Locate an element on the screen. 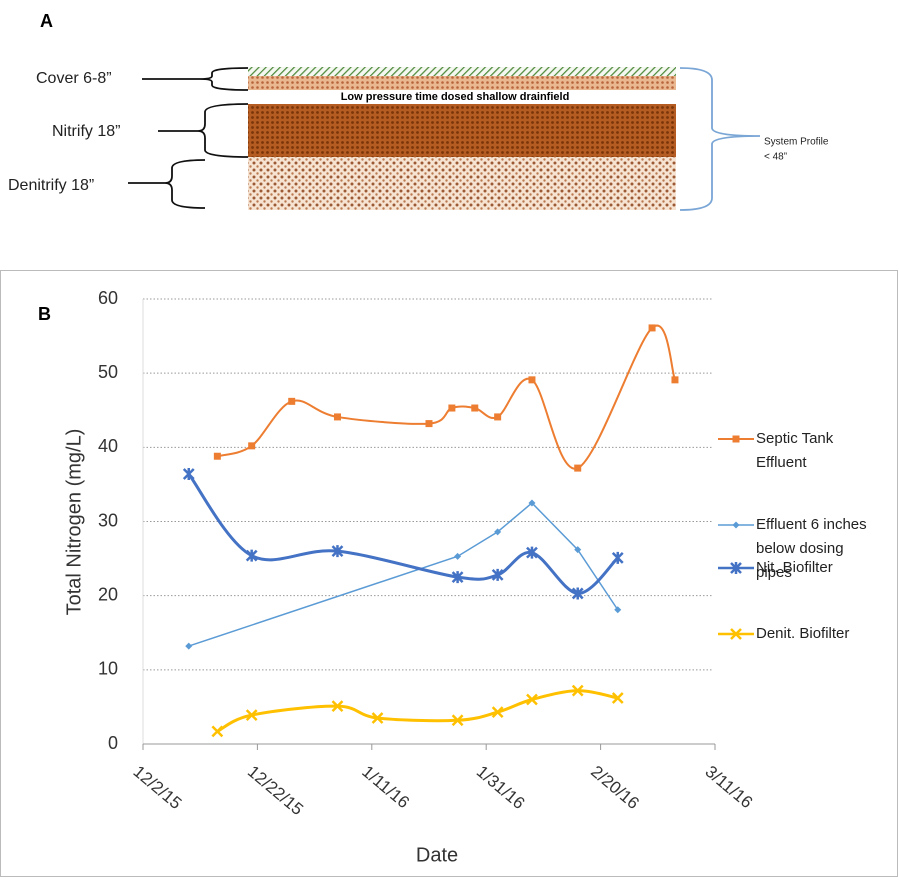 The image size is (899, 883). legend-entry: Effluent 6 inches below dosing pipes is located at coordinates (806, 549).